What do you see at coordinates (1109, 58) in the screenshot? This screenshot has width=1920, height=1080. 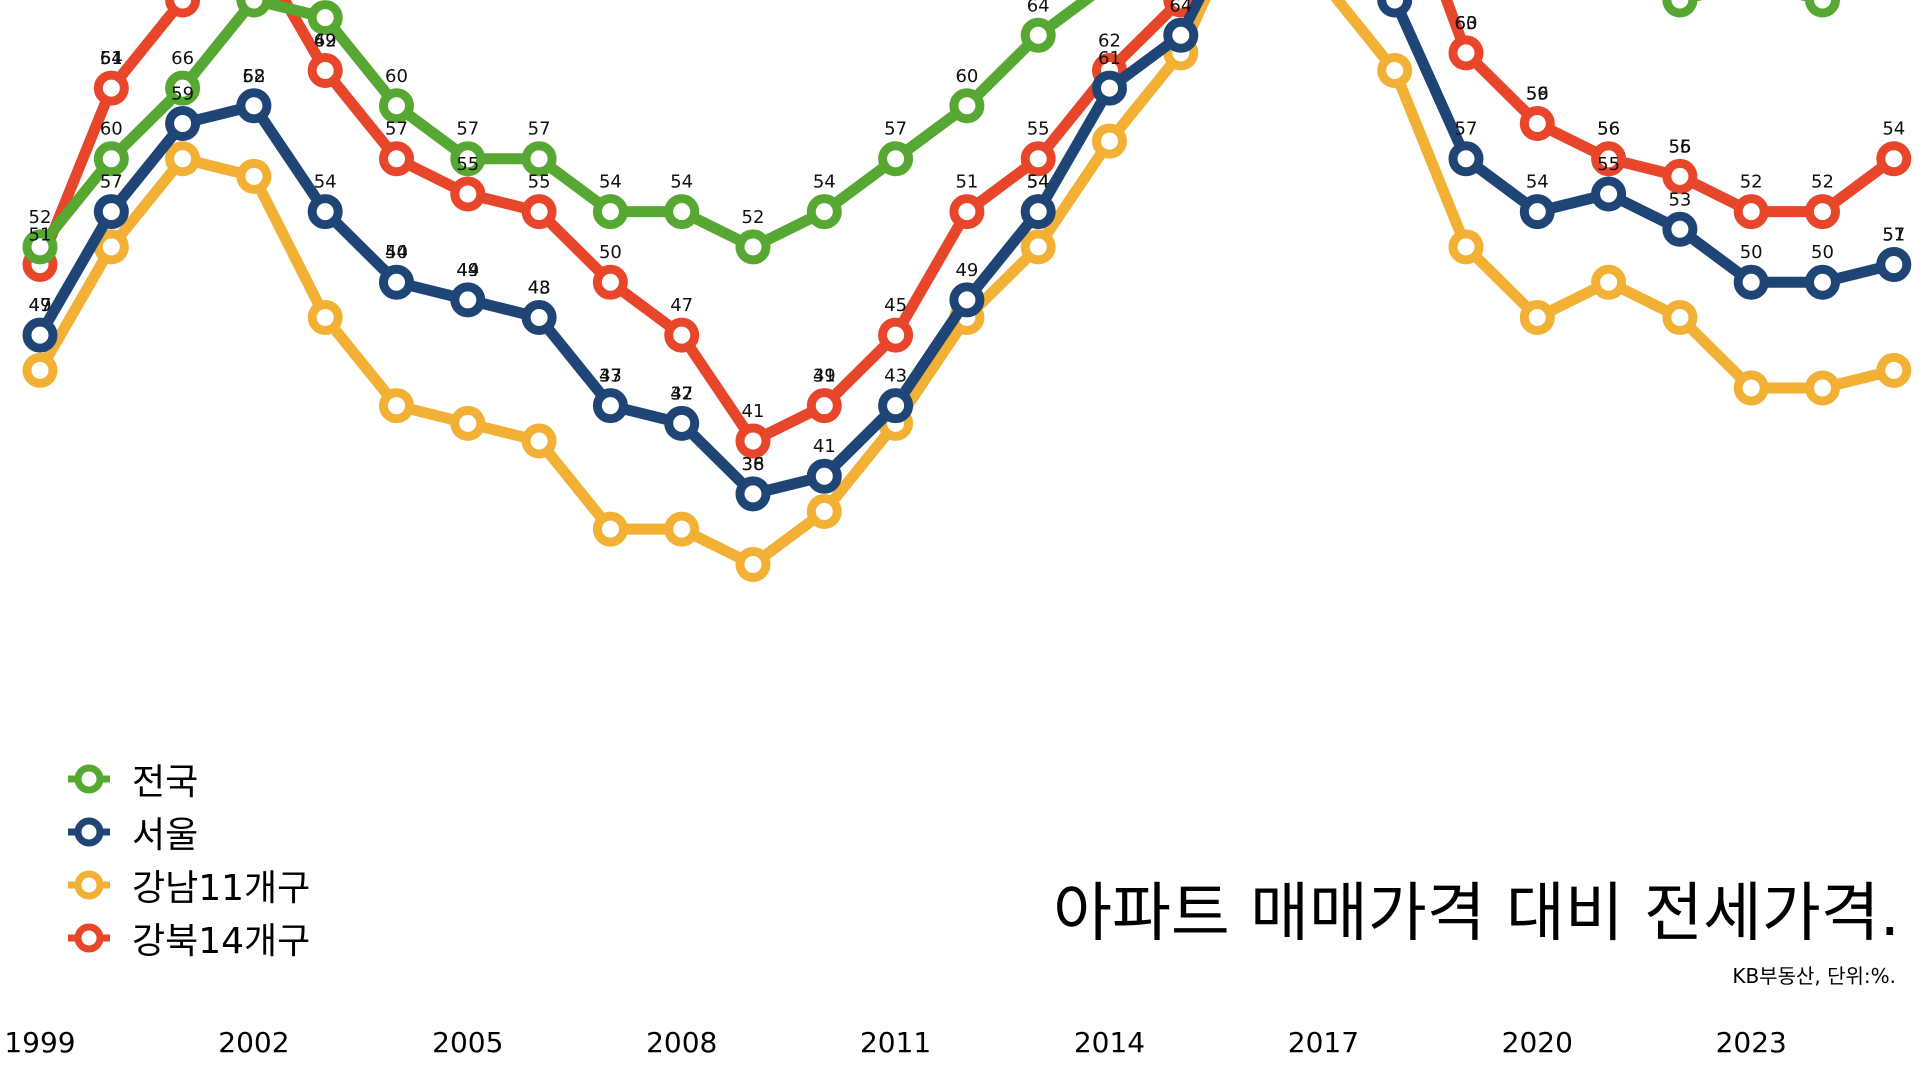 I see `data-label-seoul: 61` at bounding box center [1109, 58].